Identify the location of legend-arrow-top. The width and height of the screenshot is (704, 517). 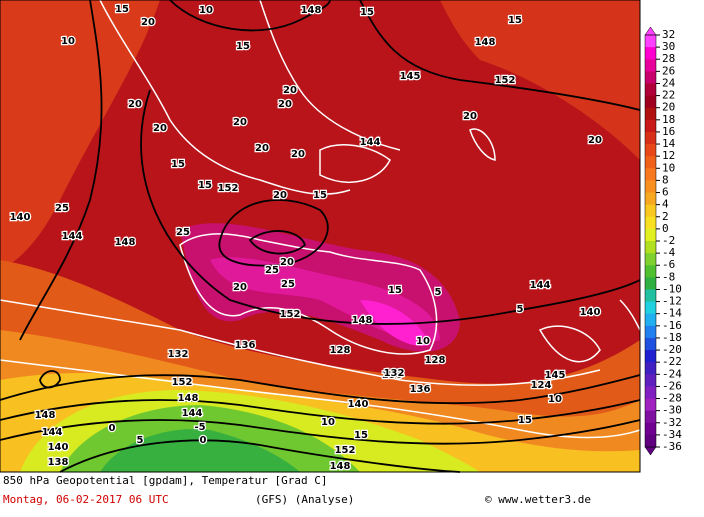
(650, 31).